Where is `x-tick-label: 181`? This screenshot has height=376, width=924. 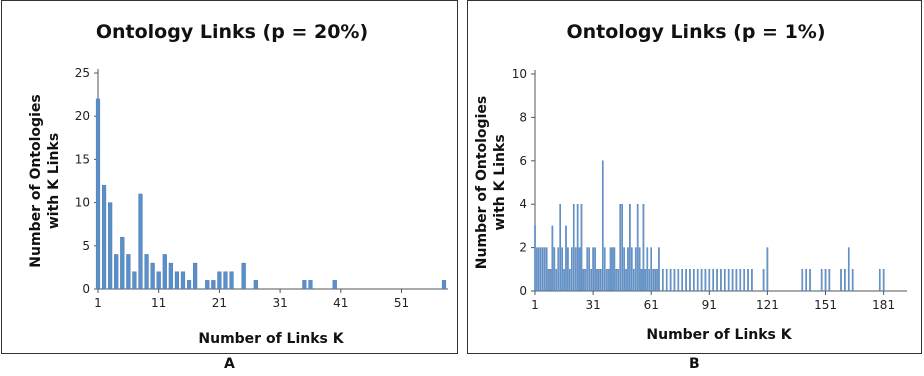
x-tick-label: 181 is located at coordinates (883, 305).